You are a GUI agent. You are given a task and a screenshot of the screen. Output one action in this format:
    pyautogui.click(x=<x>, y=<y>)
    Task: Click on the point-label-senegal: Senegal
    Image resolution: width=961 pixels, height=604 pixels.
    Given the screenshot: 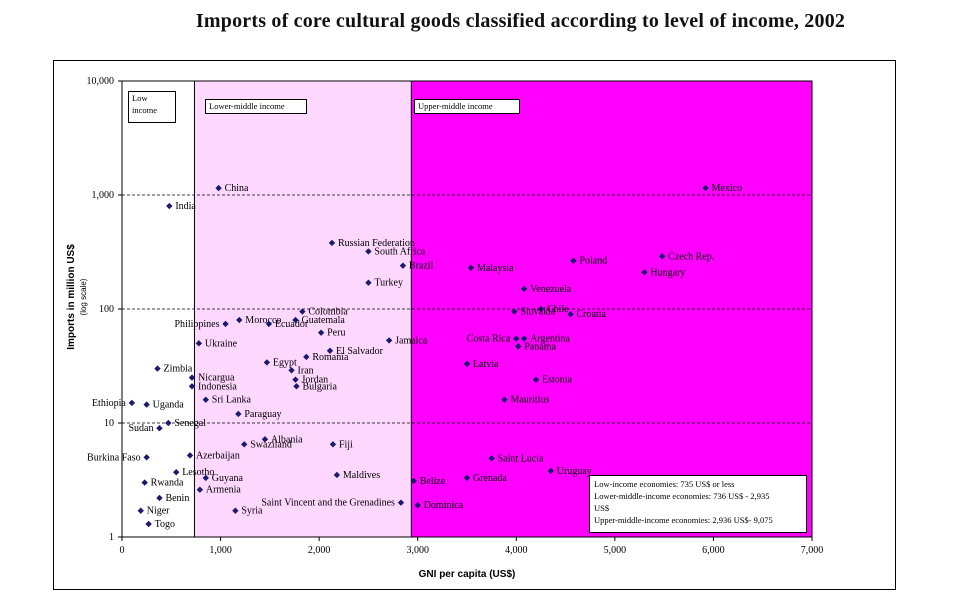 What is the action you would take?
    pyautogui.click(x=190, y=423)
    